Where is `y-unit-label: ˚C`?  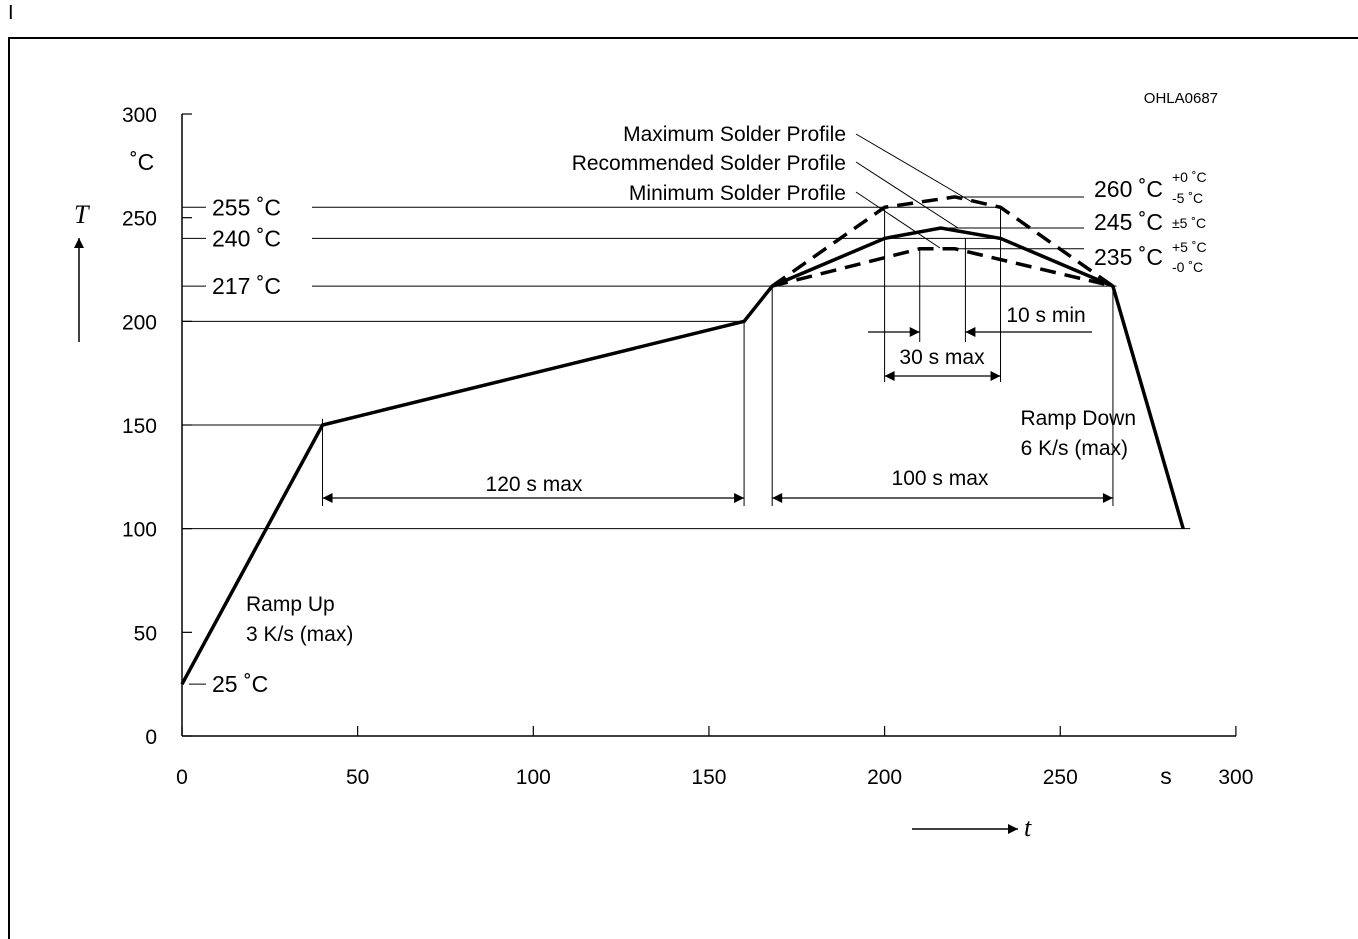 y-unit-label: ˚C is located at coordinates (142, 162).